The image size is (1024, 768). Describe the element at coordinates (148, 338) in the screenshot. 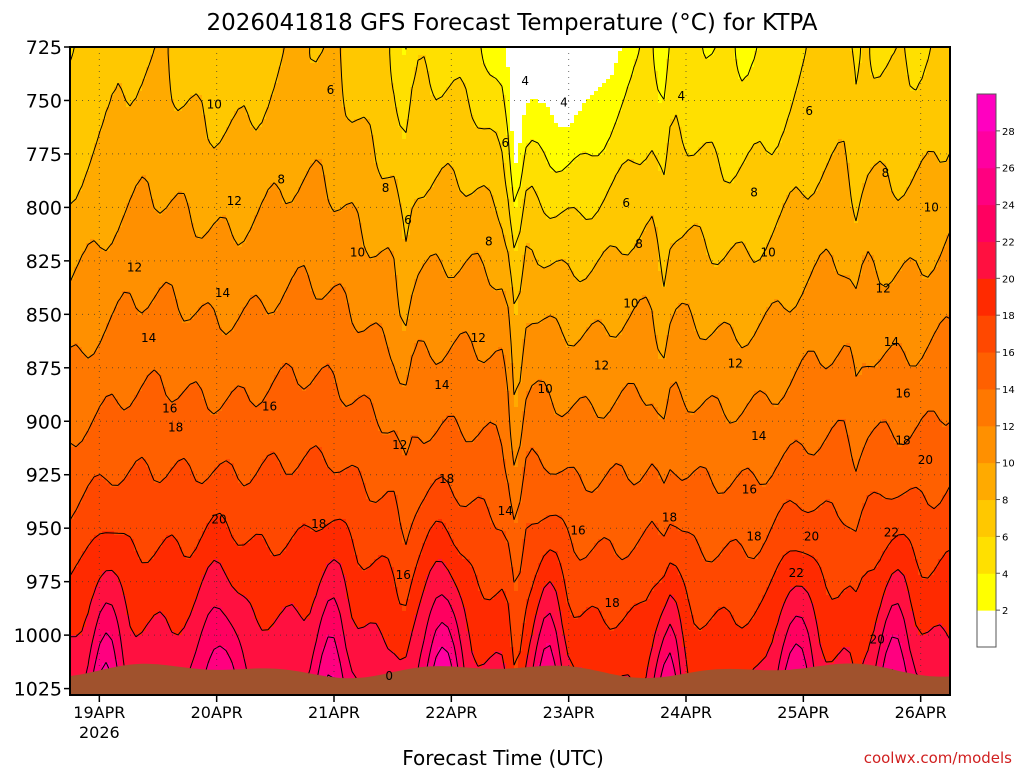

I see `contour-label: 14` at that location.